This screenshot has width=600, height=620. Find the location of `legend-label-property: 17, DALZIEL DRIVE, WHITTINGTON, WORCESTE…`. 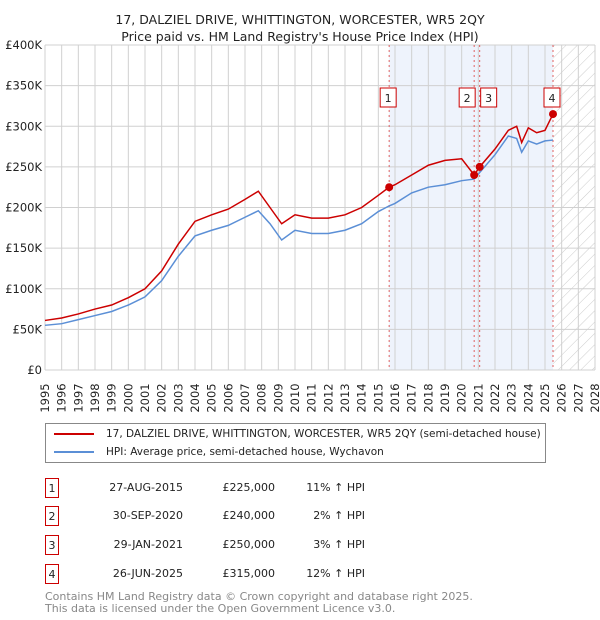

legend-label-property: 17, DALZIEL DRIVE, WHITTINGTON, WORCESTE… is located at coordinates (323, 434).